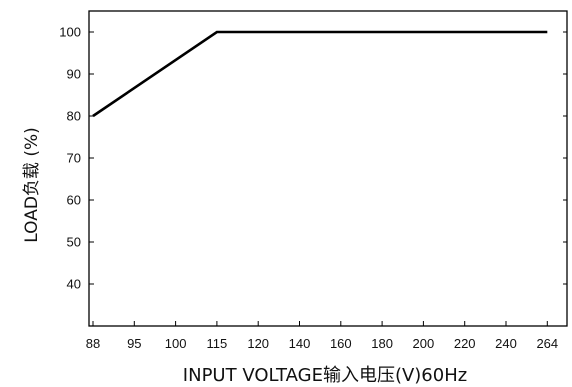 The image size is (572, 387). I want to click on x-tick-label: 264, so click(547, 343).